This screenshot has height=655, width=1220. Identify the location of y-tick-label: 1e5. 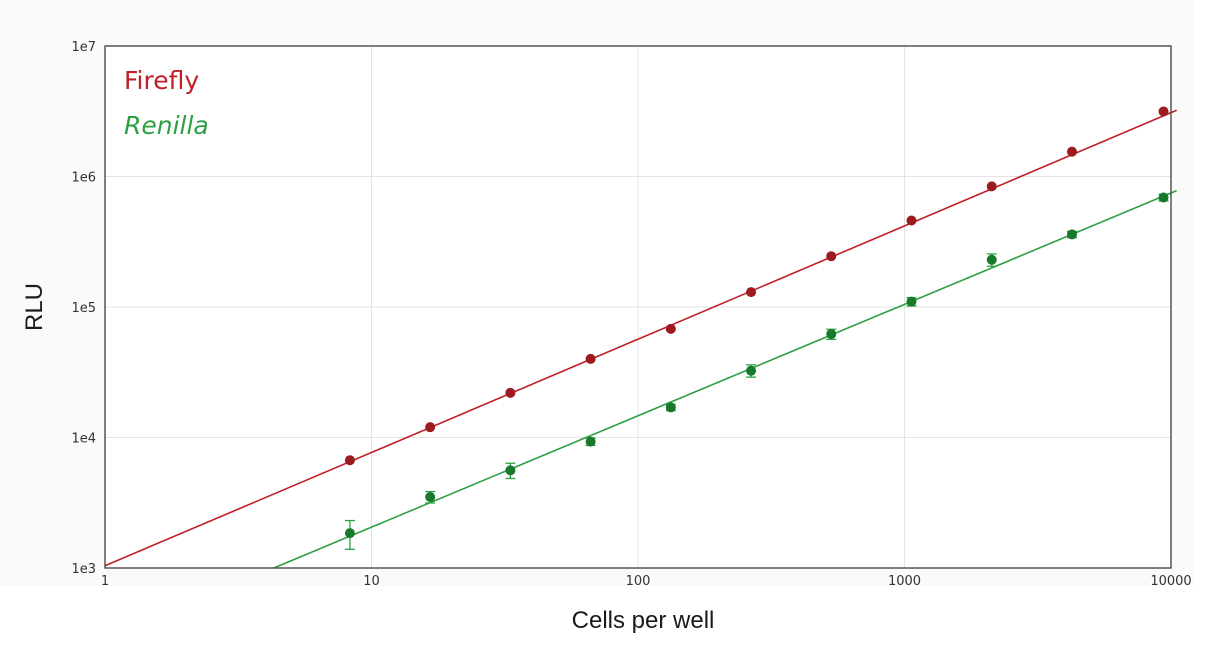
(83, 308).